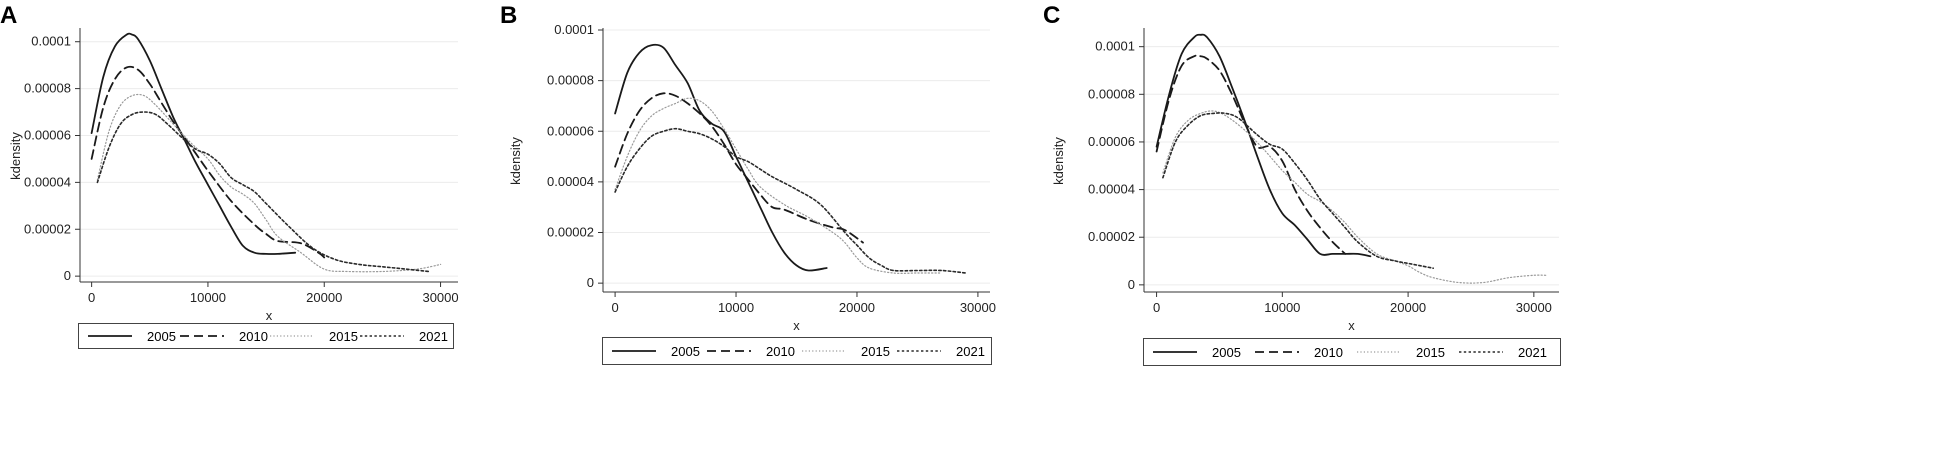 This screenshot has width=1953, height=458. What do you see at coordinates (509, 15) in the screenshot?
I see `panel-letter: B` at bounding box center [509, 15].